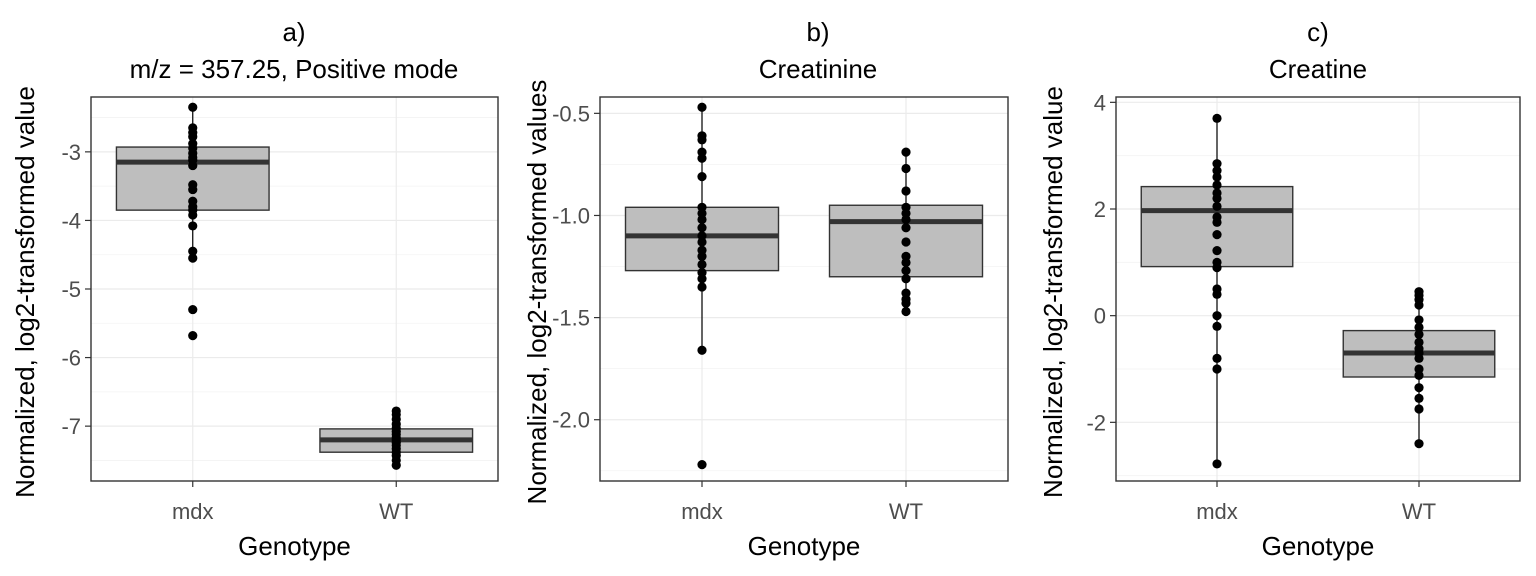  Describe the element at coordinates (537, 292) in the screenshot. I see `y-axis-title: Normalized, log2-transformed values` at that location.